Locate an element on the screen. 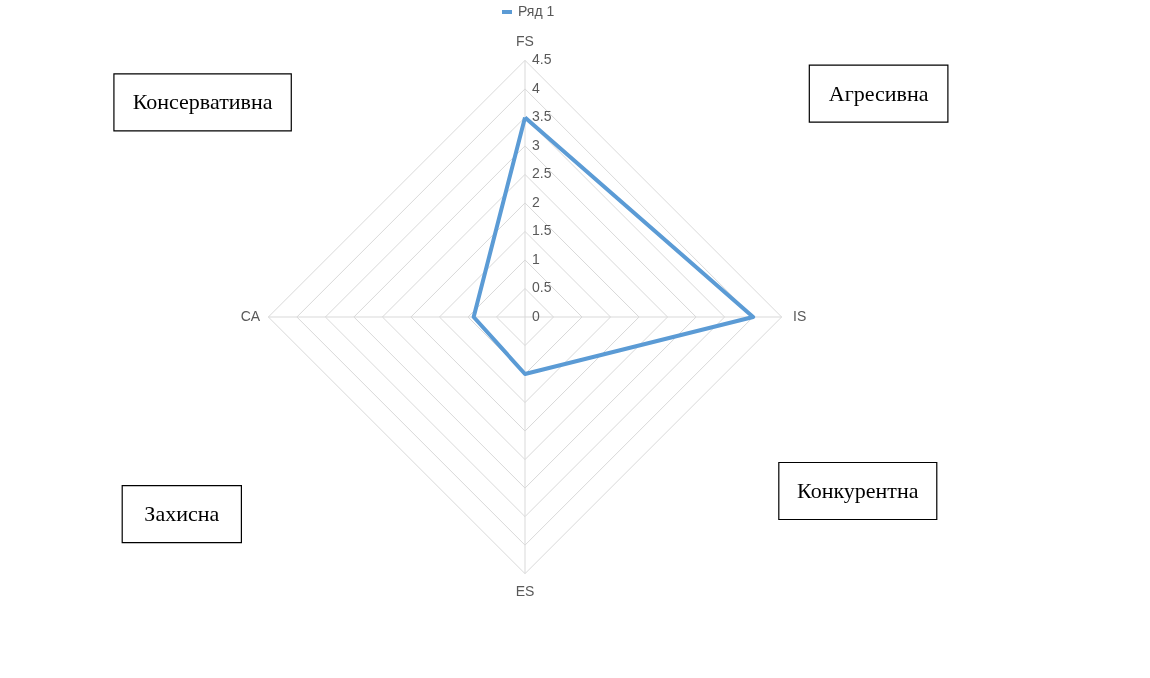 The height and width of the screenshot is (678, 1150). y-tick-label: 1 is located at coordinates (536, 258).